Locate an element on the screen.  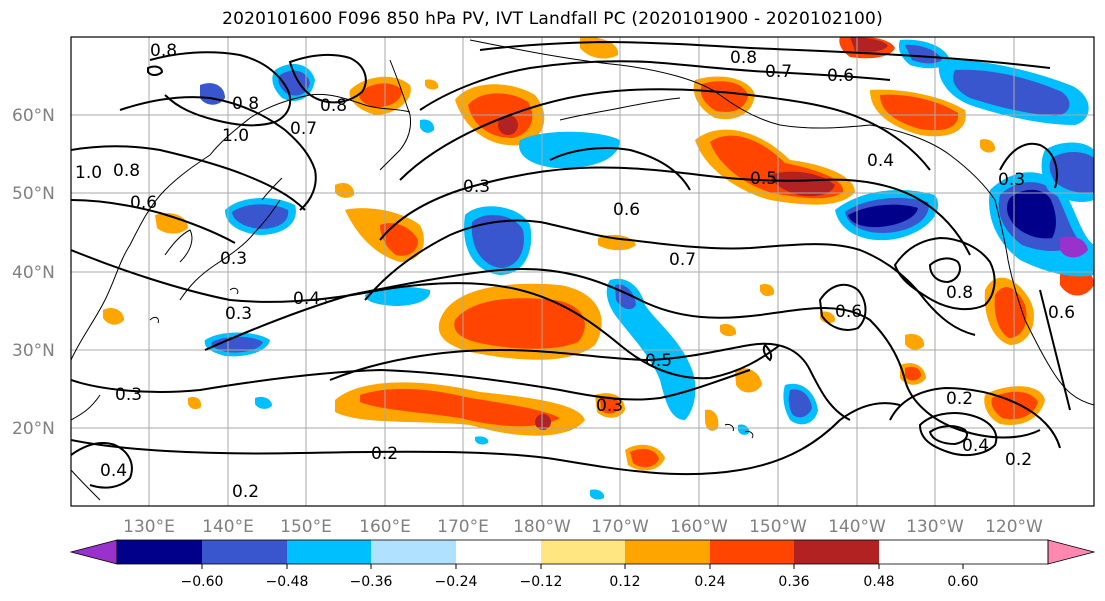
lat-tick-label: 50°N is located at coordinates (33, 194).